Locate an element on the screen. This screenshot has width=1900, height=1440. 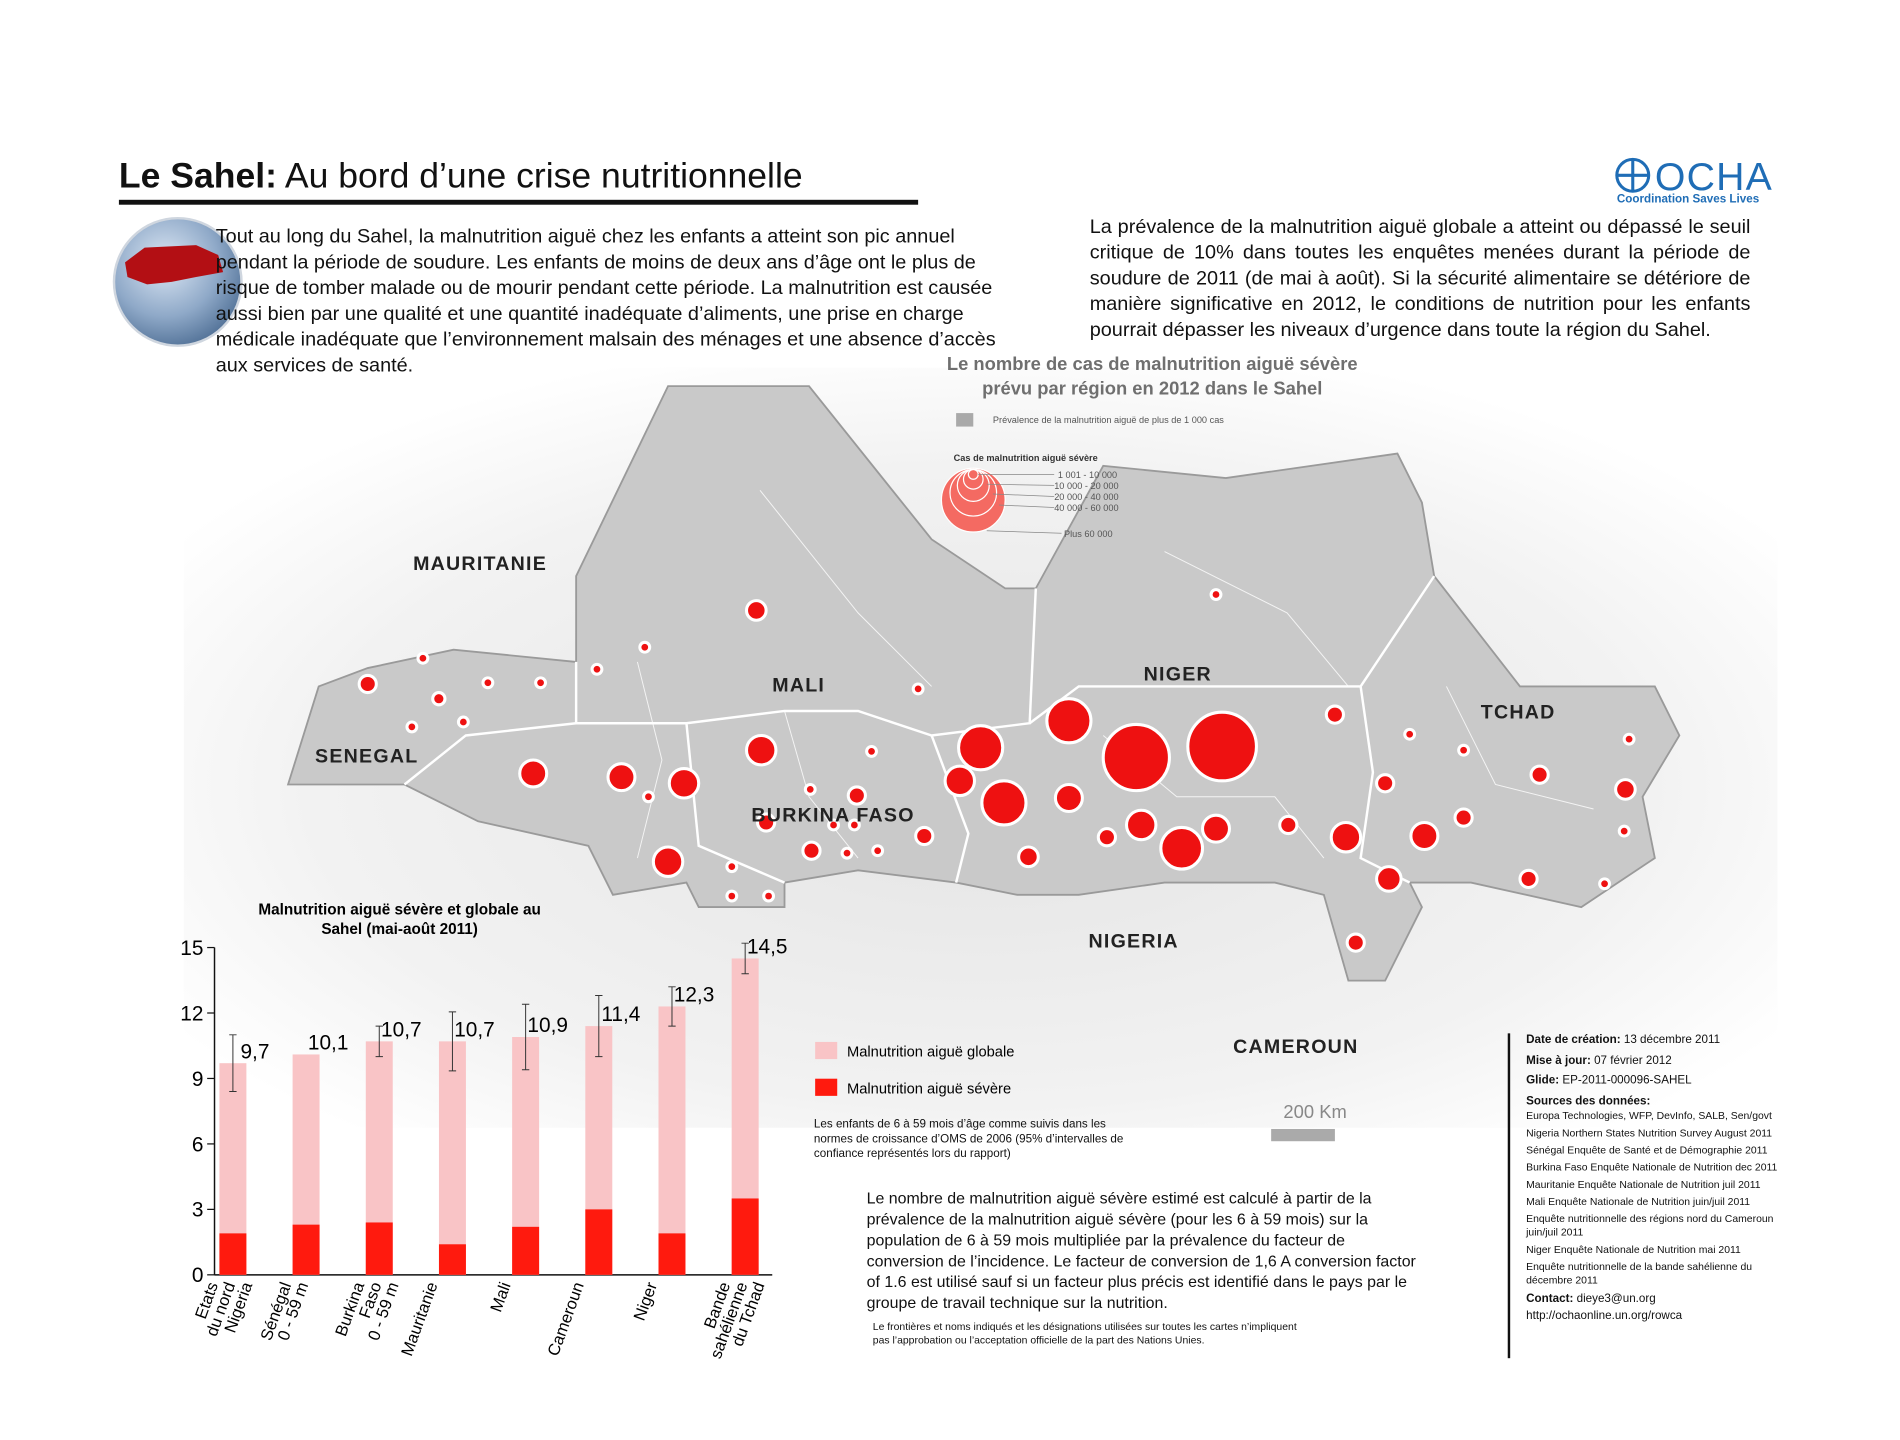
map-title-line: prévu par région en 2012 dans le Sahel is located at coordinates (1152, 389).